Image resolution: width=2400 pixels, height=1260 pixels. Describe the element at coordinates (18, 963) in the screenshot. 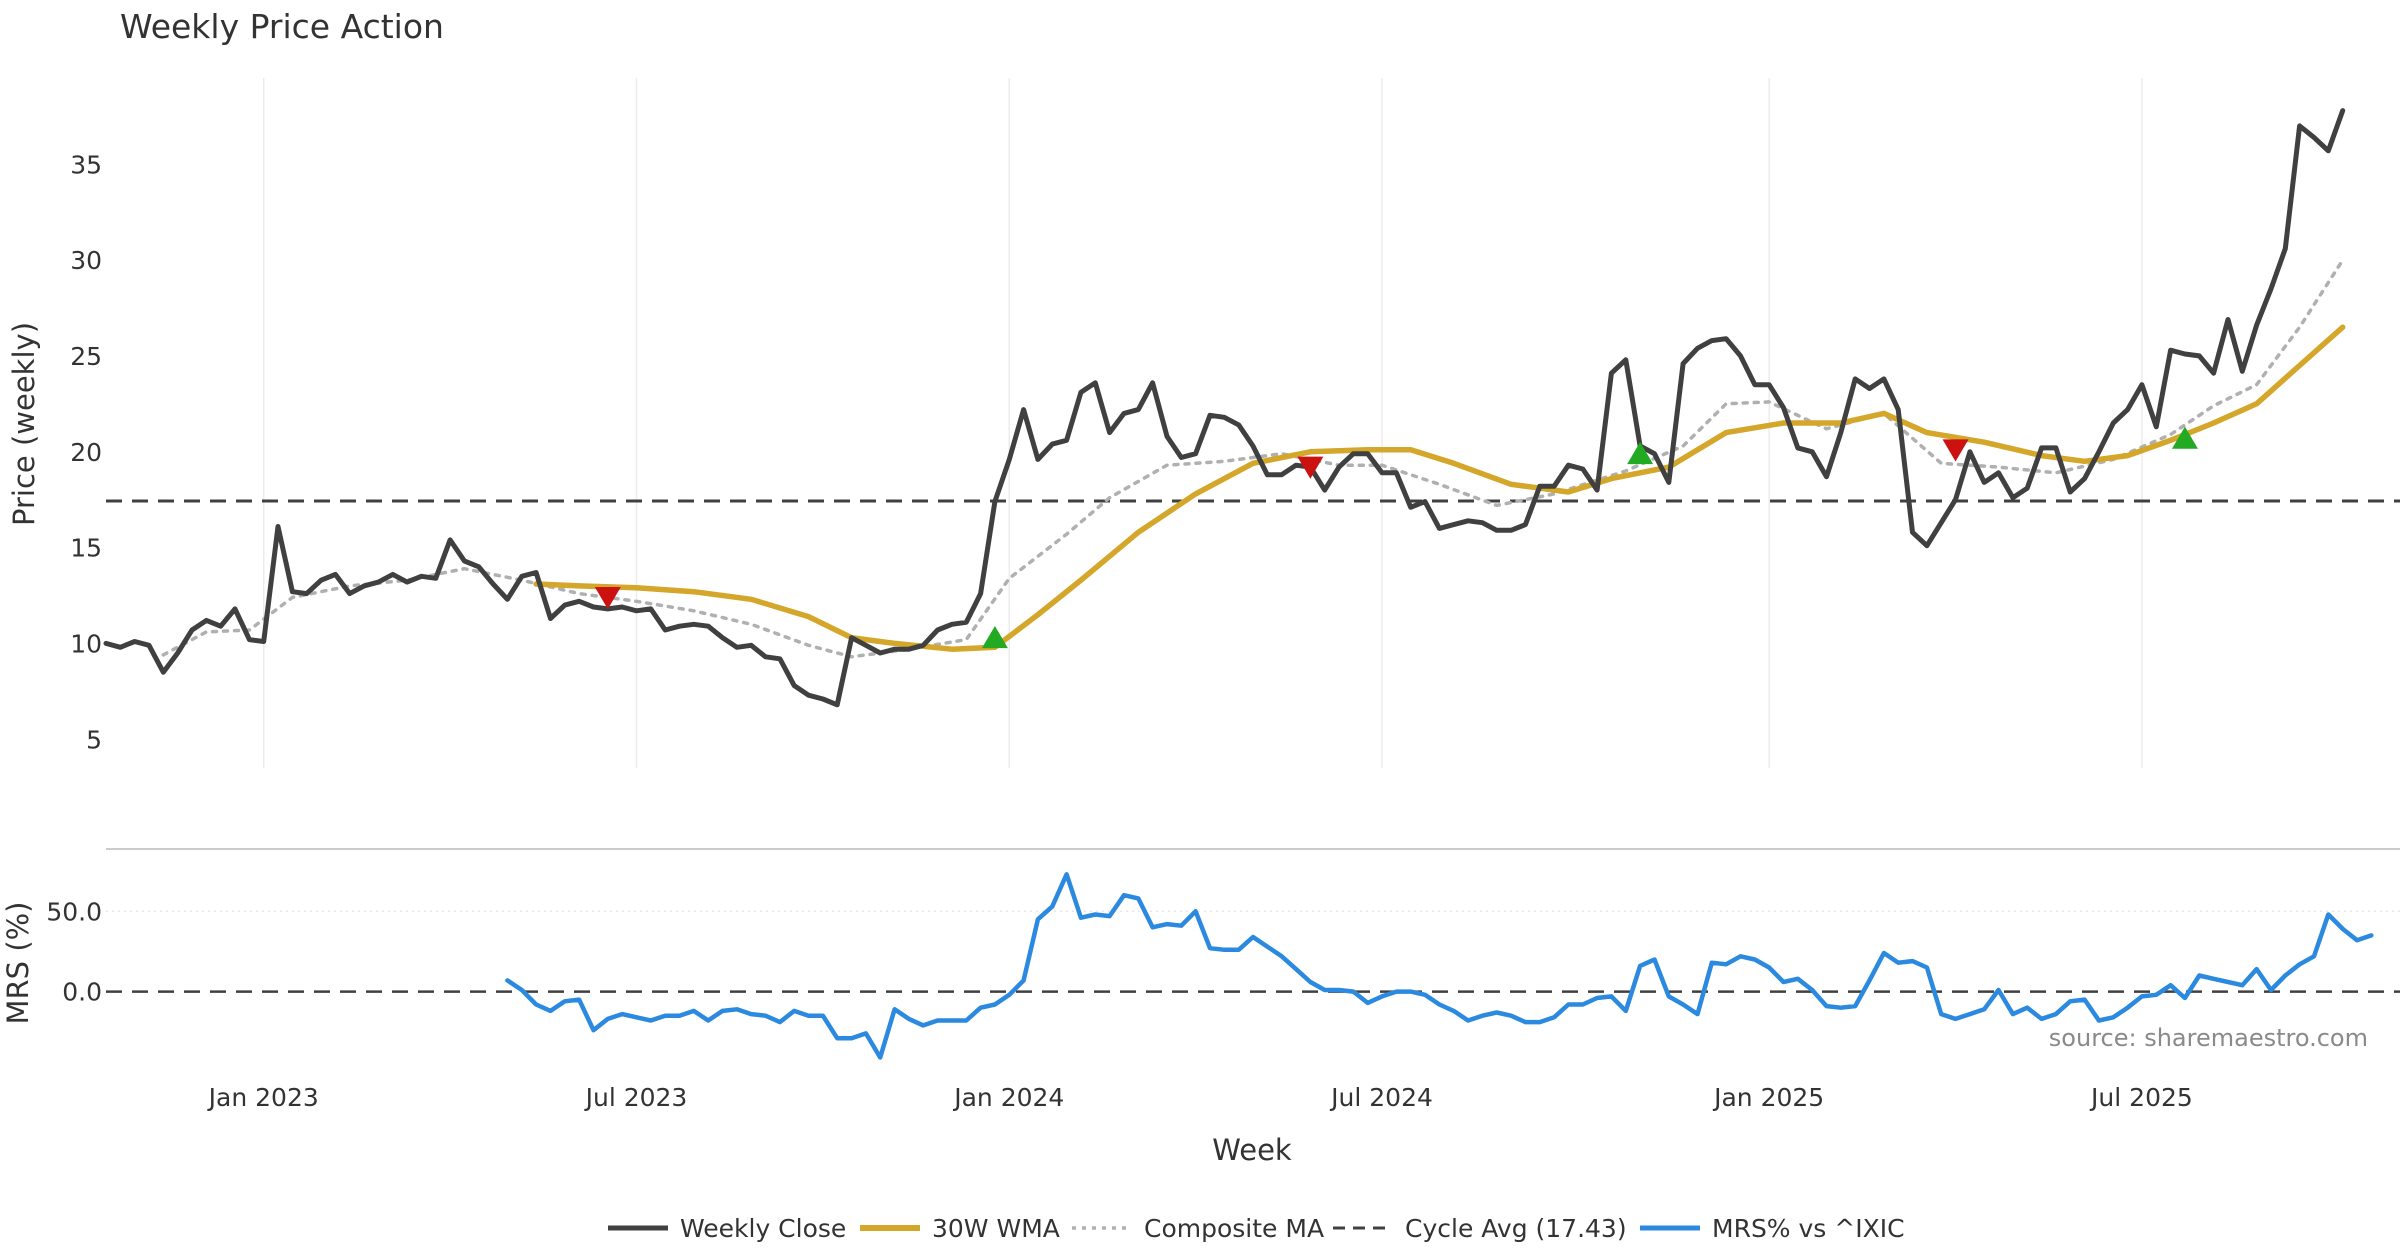

I see `bottom-panel-y-axis-label: MRS (%)` at that location.